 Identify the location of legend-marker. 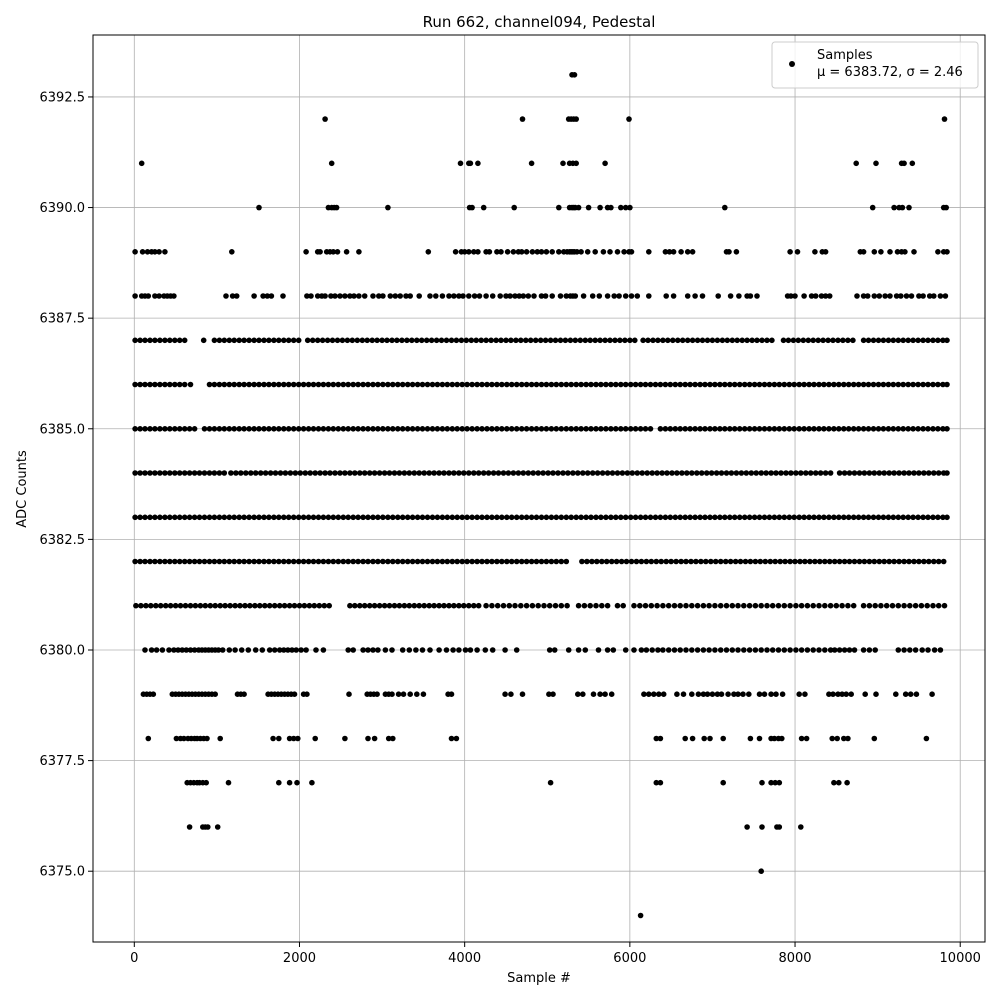
(792, 64).